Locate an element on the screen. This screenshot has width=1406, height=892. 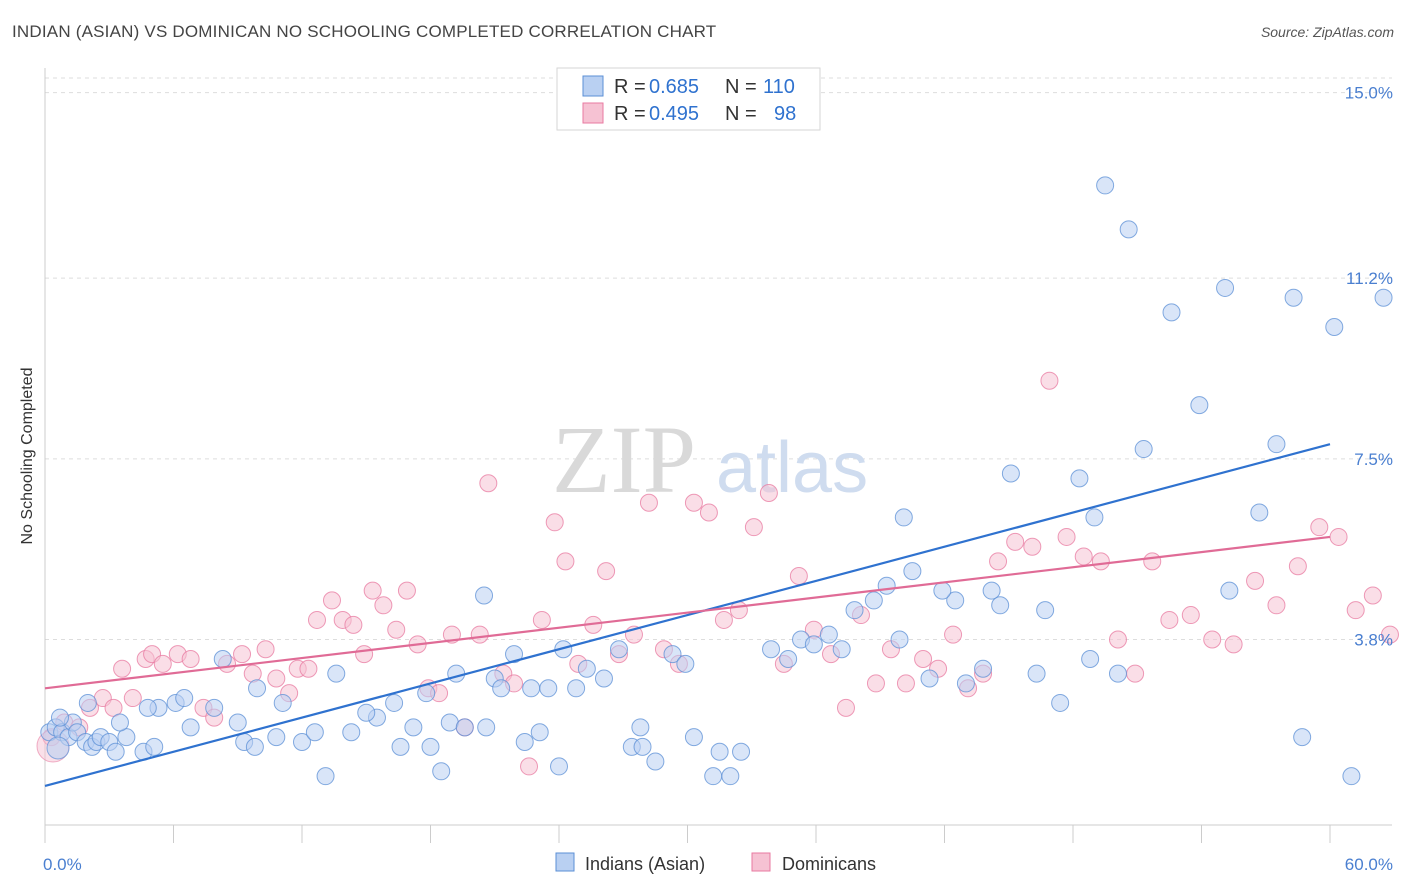
x-tick-label-end: 60.0% is located at coordinates (1369, 864).